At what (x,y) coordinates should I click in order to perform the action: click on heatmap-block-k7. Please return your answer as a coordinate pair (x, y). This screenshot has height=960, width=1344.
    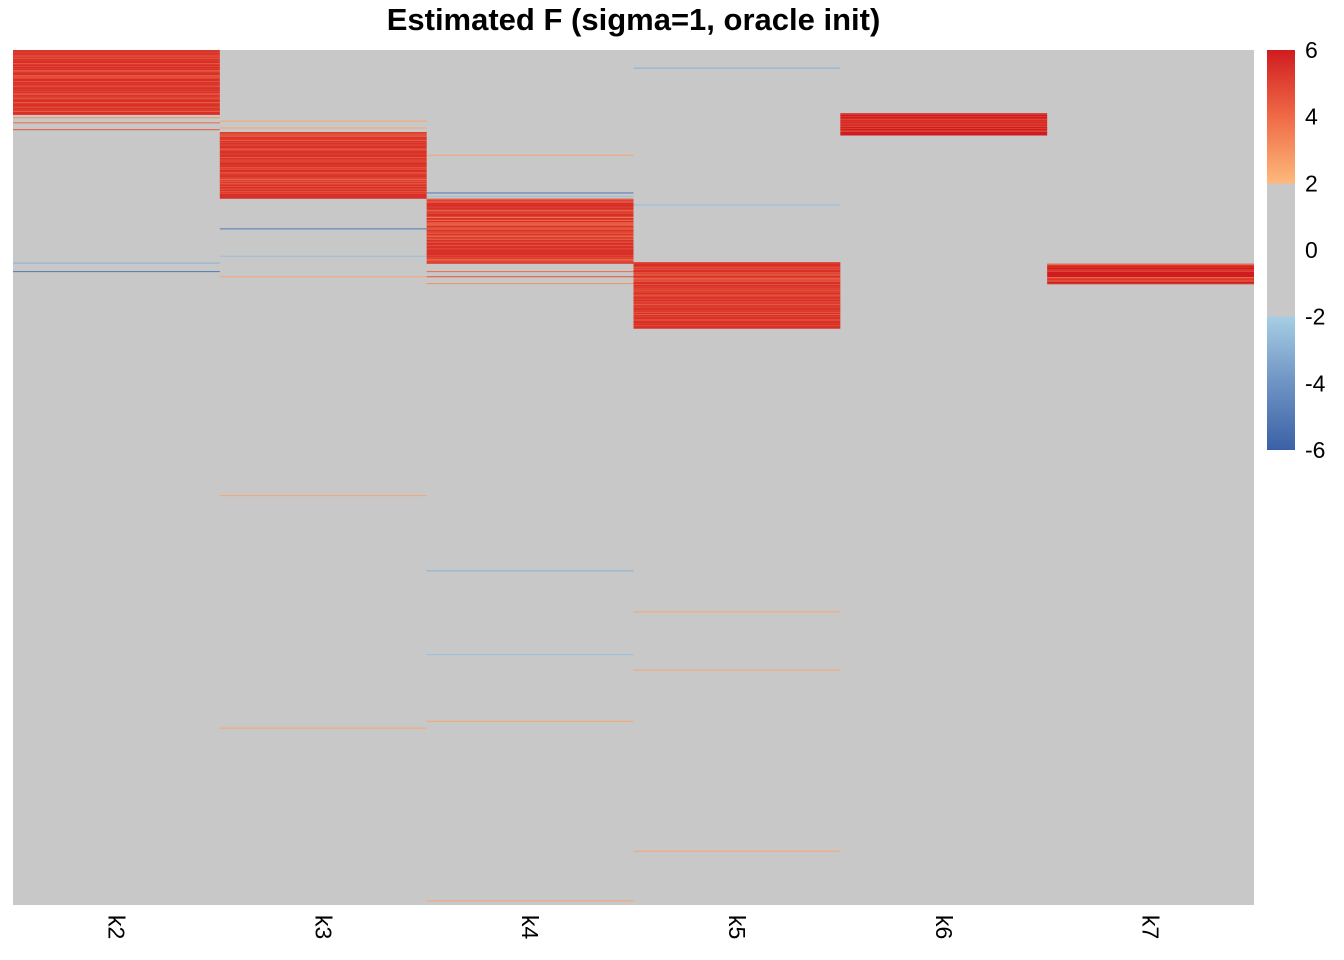
    Looking at the image, I should click on (1150, 274).